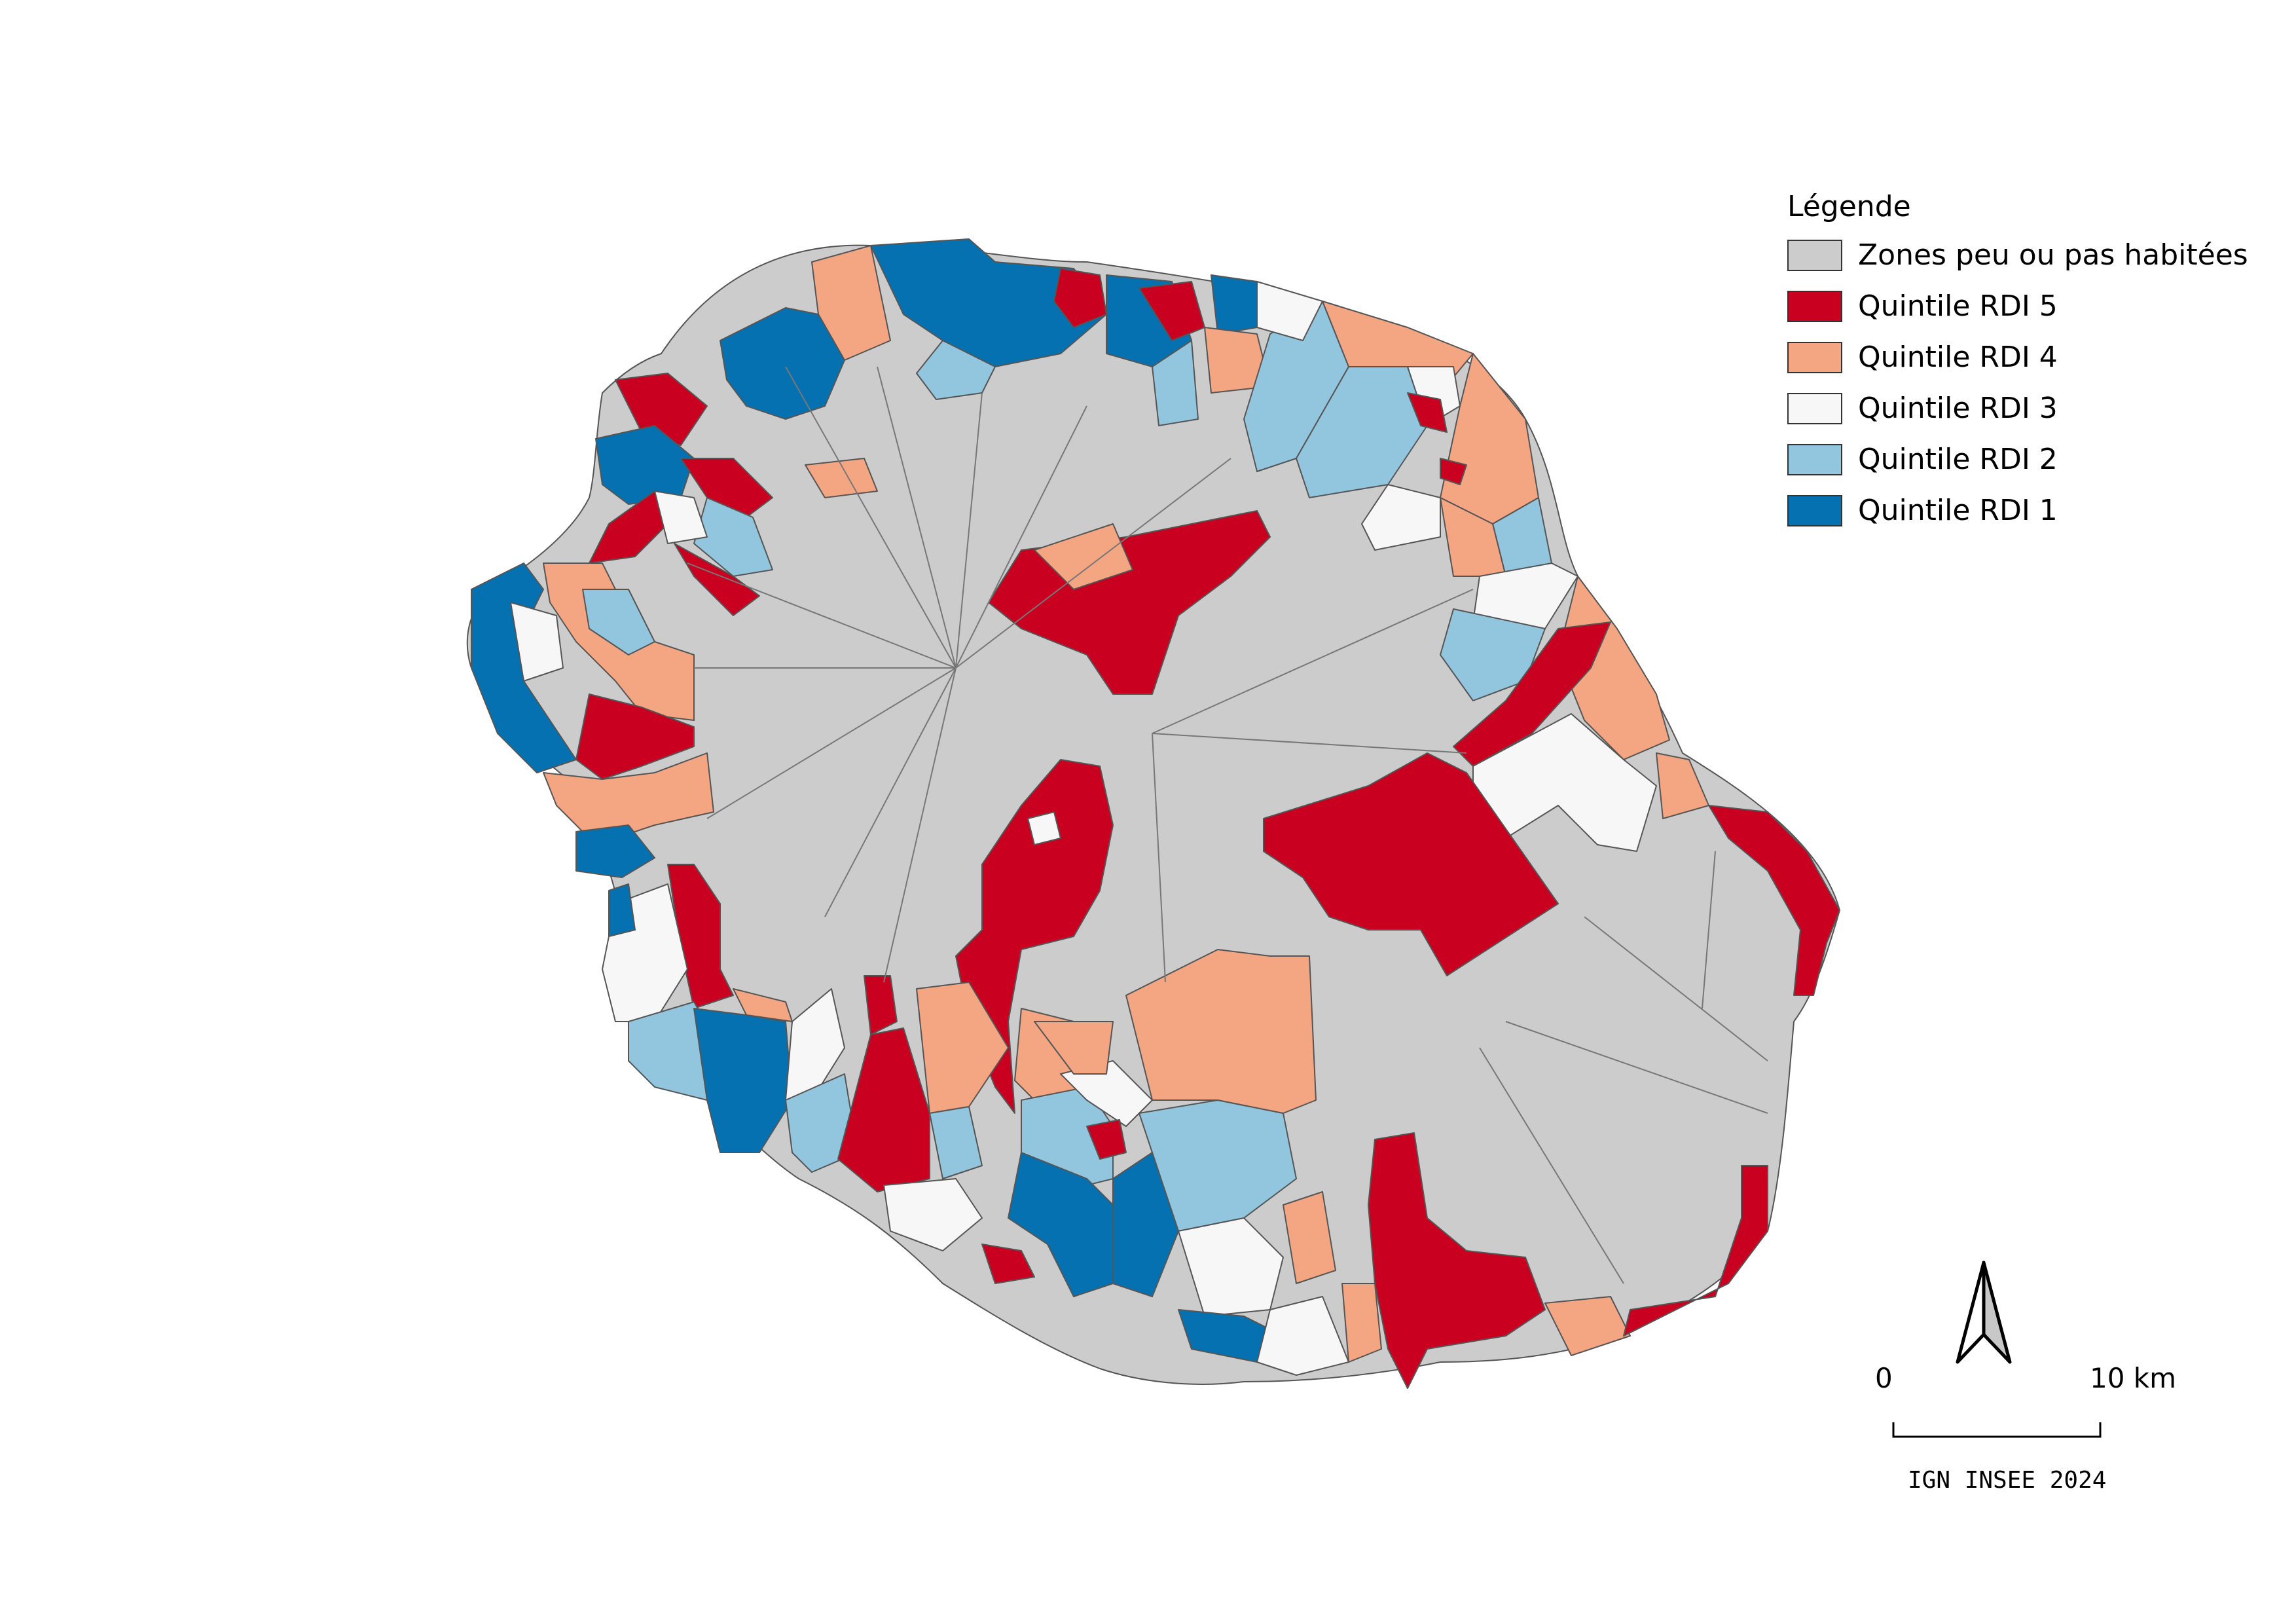 This screenshot has height=1624, width=2296. What do you see at coordinates (1067, 1224) in the screenshot?
I see `zone-s-q1` at bounding box center [1067, 1224].